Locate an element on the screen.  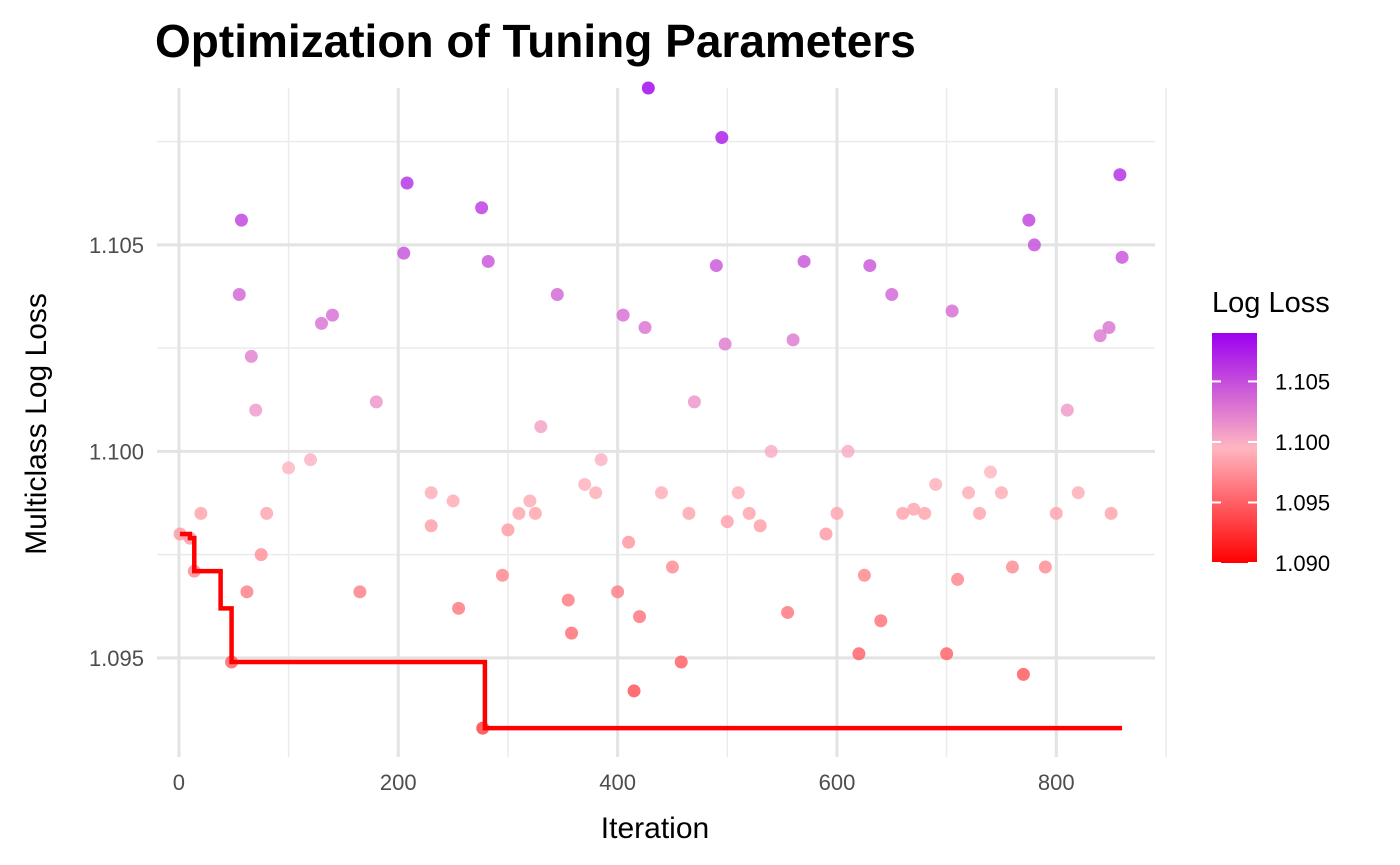
x-tick-label: 0 is located at coordinates (179, 782).